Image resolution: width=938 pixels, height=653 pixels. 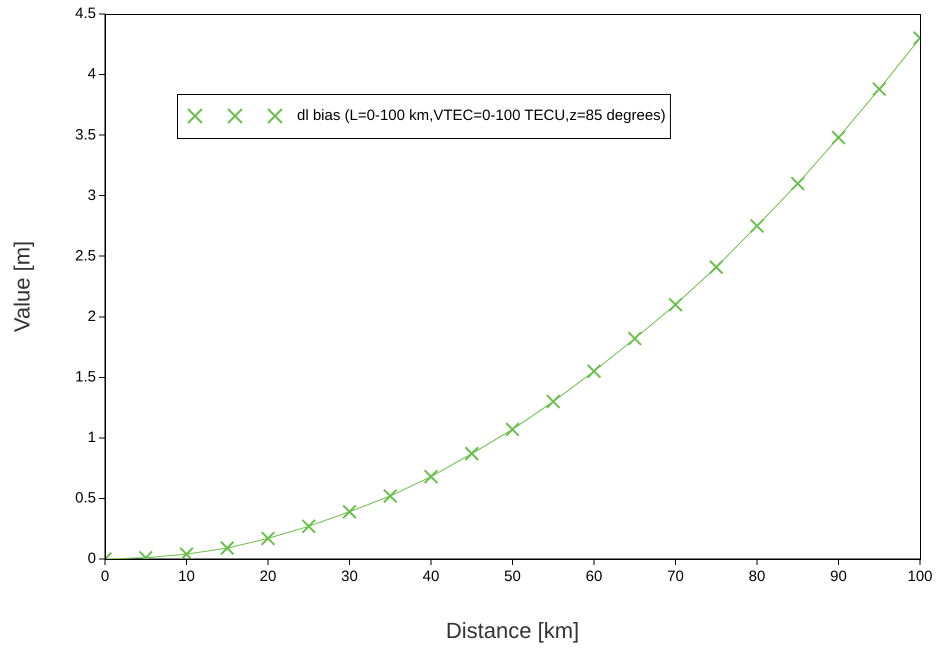 I want to click on x-tick-label: 70, so click(x=675, y=577).